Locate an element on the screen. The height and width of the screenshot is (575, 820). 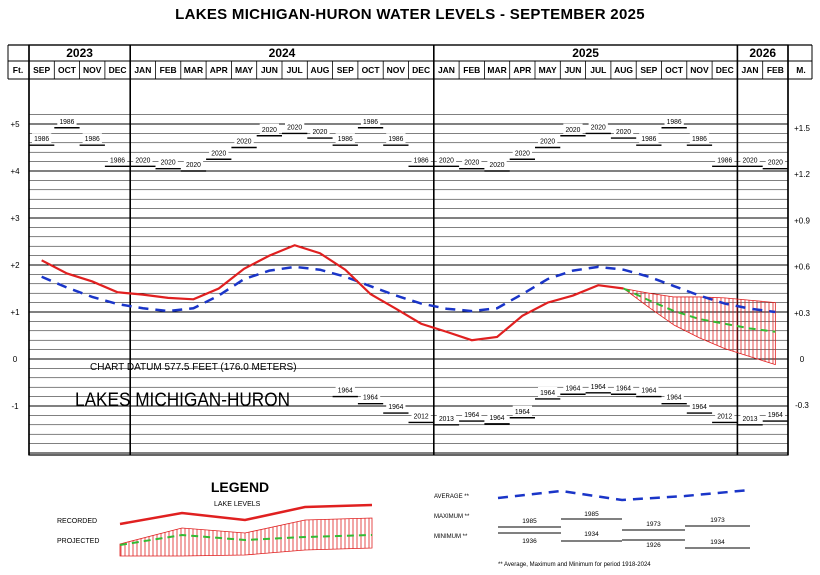
year-label: 2025 is located at coordinates (585, 53).